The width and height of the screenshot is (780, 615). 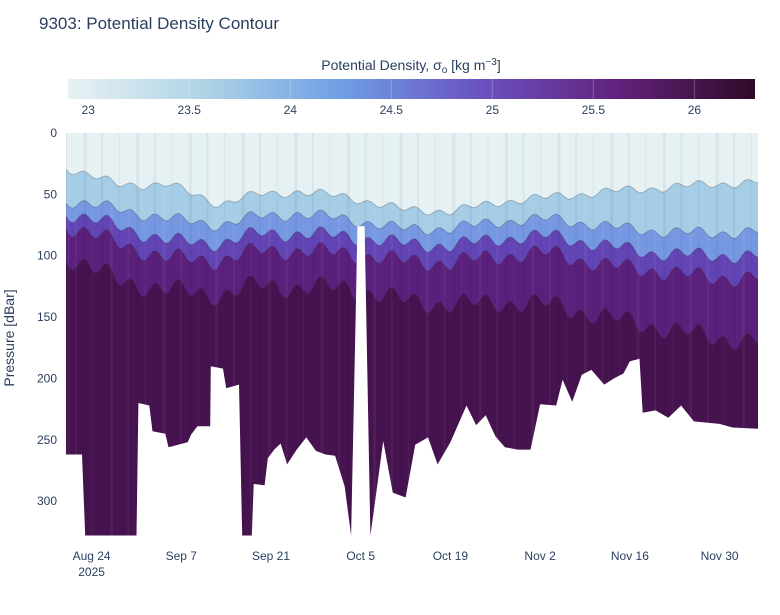 What do you see at coordinates (594, 110) in the screenshot?
I see `colorbar-tick-label: 25.5` at bounding box center [594, 110].